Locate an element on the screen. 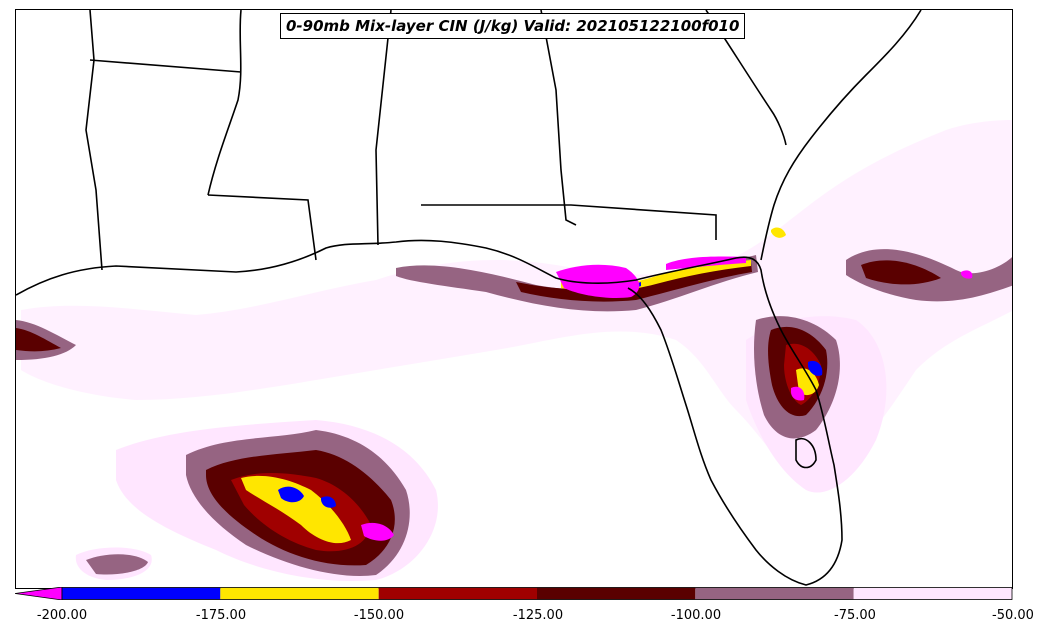 Image resolution: width=1044 pixels, height=633 pixels. colorbar is located at coordinates (514, 593).